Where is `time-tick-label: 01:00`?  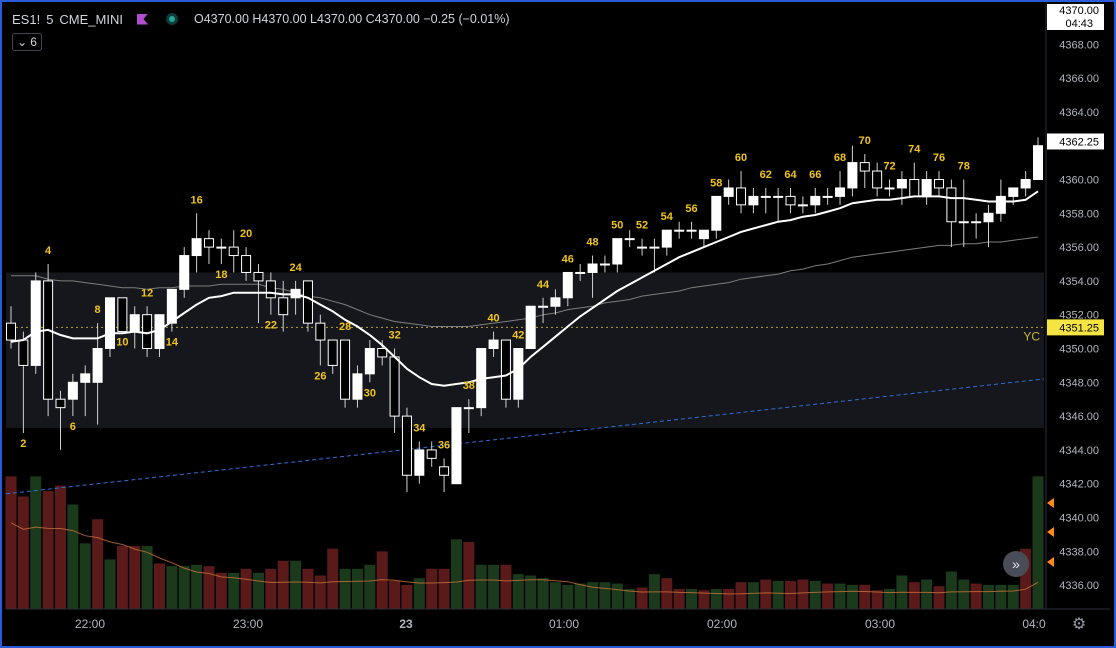
time-tick-label: 01:00 is located at coordinates (564, 624).